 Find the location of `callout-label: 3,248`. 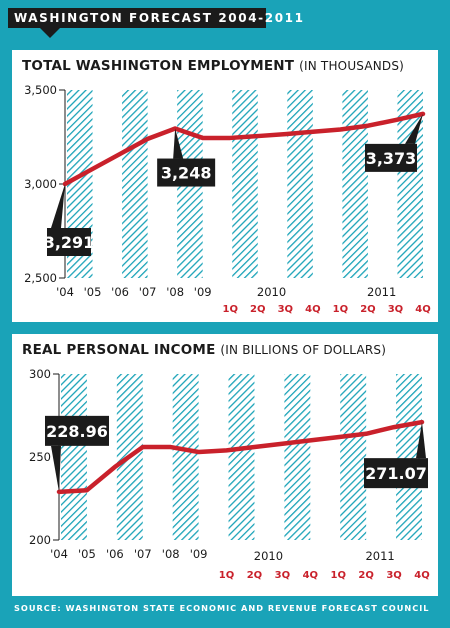

callout-label: 3,248 is located at coordinates (186, 173).